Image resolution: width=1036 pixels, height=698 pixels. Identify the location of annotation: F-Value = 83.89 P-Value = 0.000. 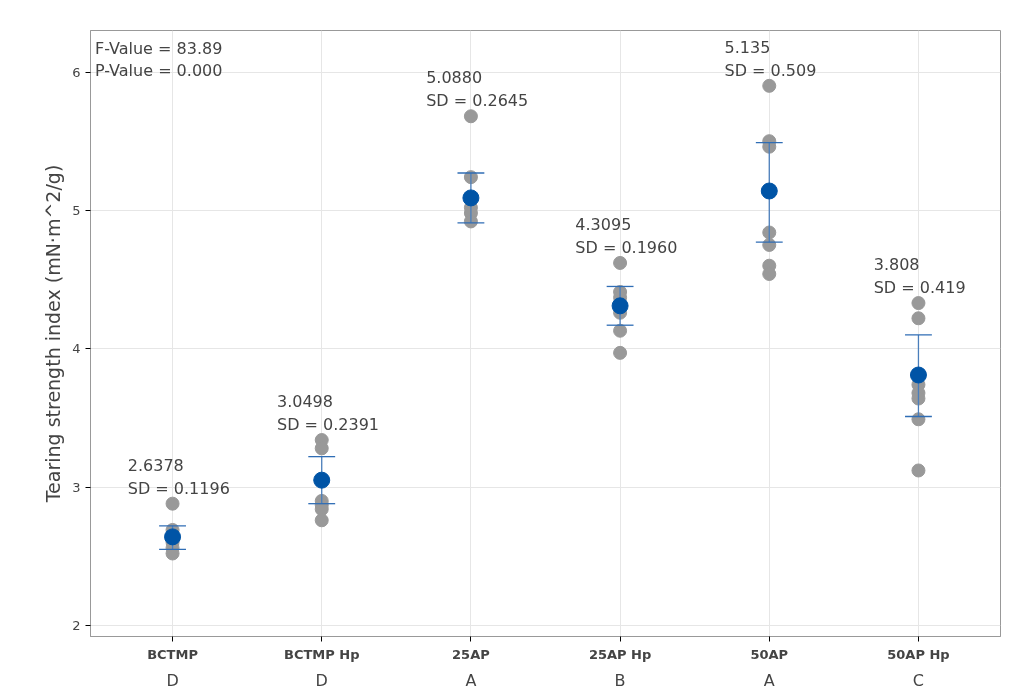
(158, 59).